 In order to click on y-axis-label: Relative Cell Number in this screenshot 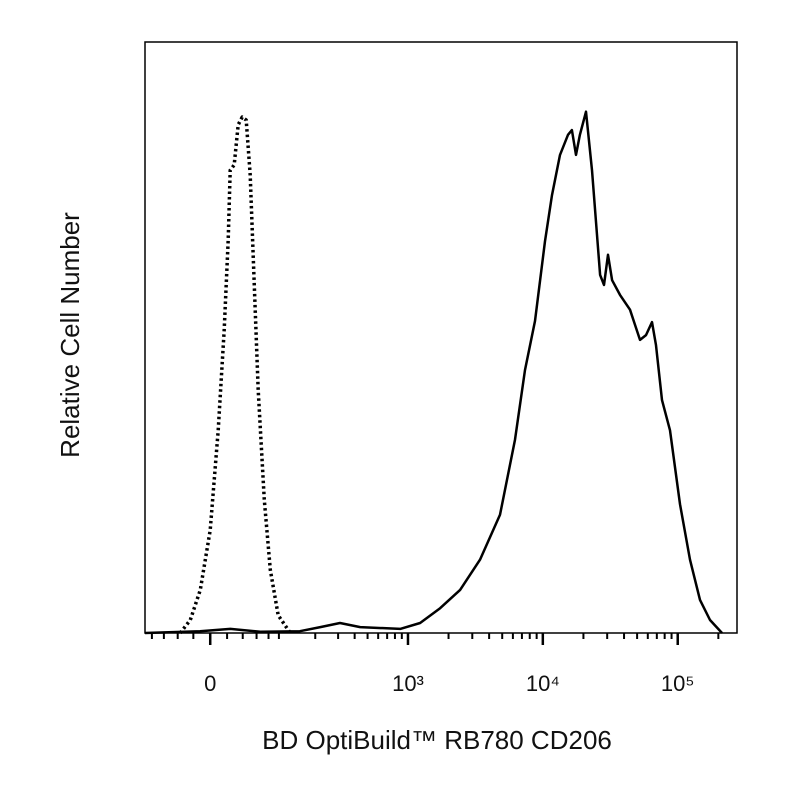, I will do `click(70, 335)`.